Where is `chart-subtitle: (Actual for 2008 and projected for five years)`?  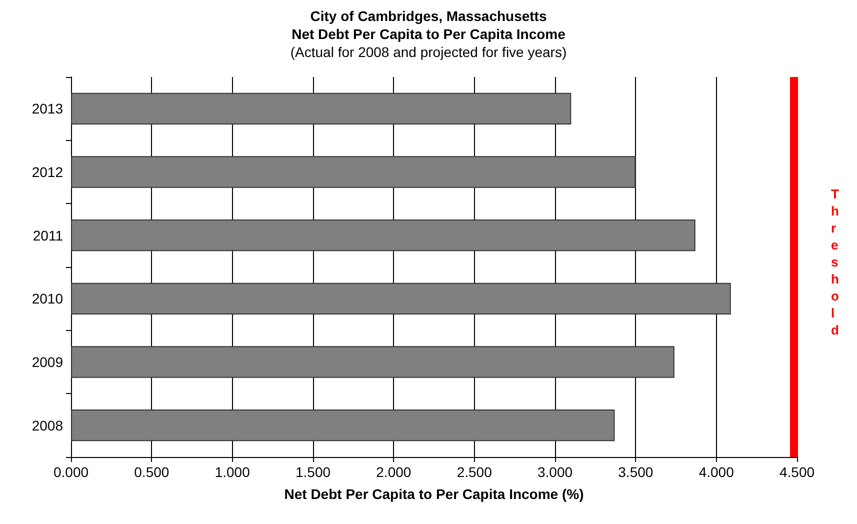
chart-subtitle: (Actual for 2008 and projected for five years) is located at coordinates (428, 52).